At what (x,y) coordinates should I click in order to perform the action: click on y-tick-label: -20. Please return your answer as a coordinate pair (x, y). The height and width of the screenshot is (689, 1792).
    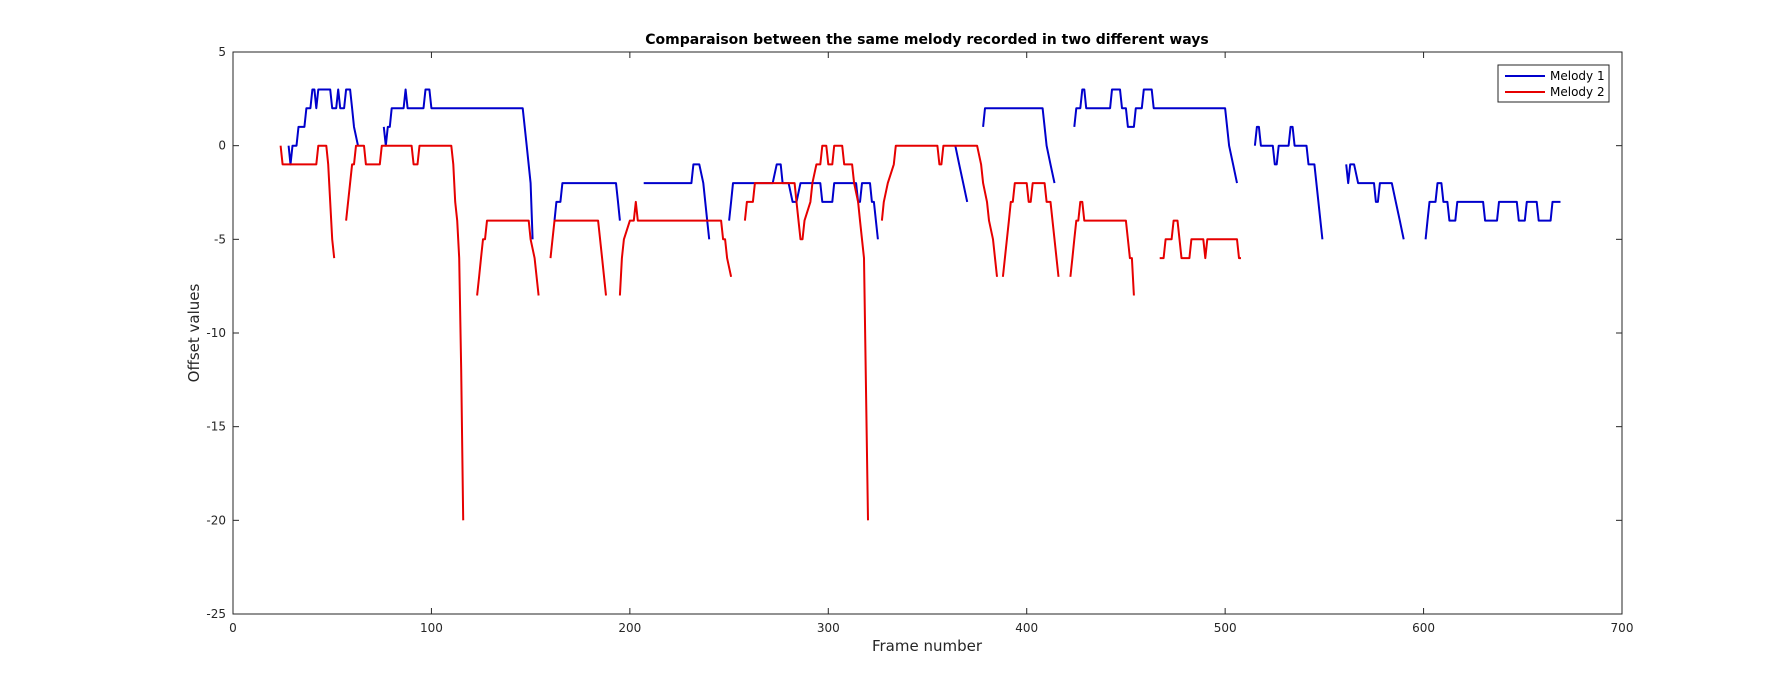
    Looking at the image, I should click on (216, 520).